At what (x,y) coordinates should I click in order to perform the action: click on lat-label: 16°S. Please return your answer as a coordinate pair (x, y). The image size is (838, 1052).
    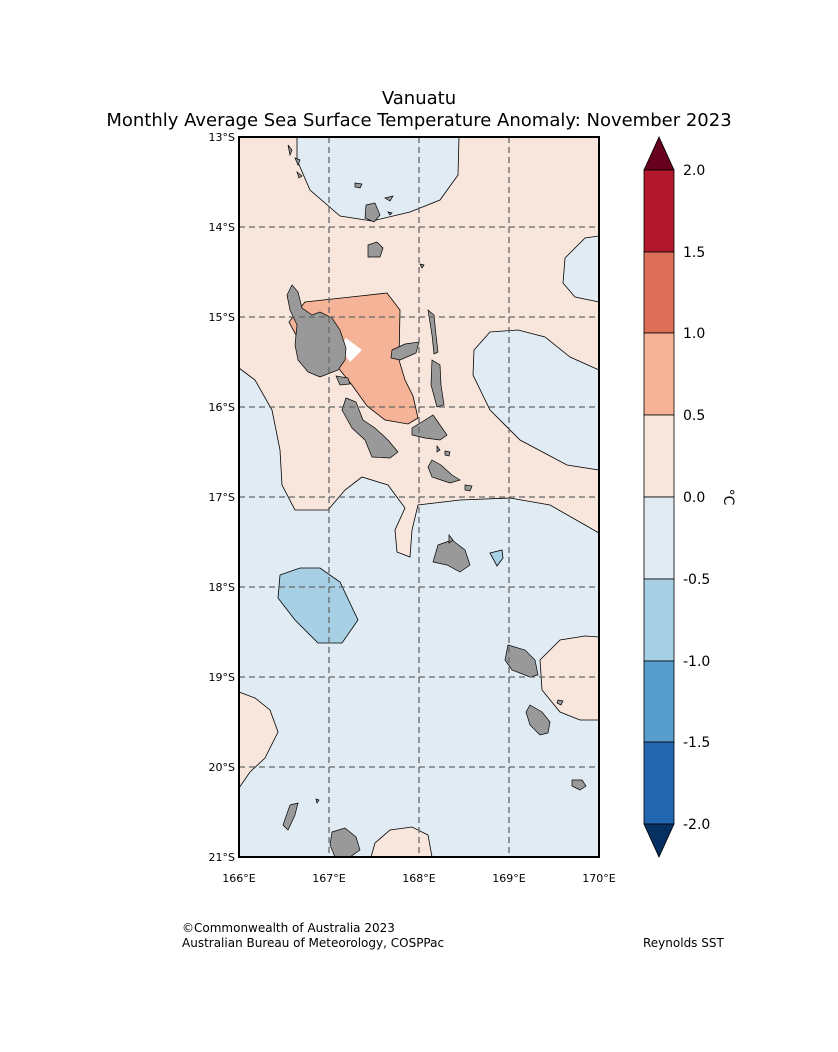
    Looking at the image, I should click on (222, 407).